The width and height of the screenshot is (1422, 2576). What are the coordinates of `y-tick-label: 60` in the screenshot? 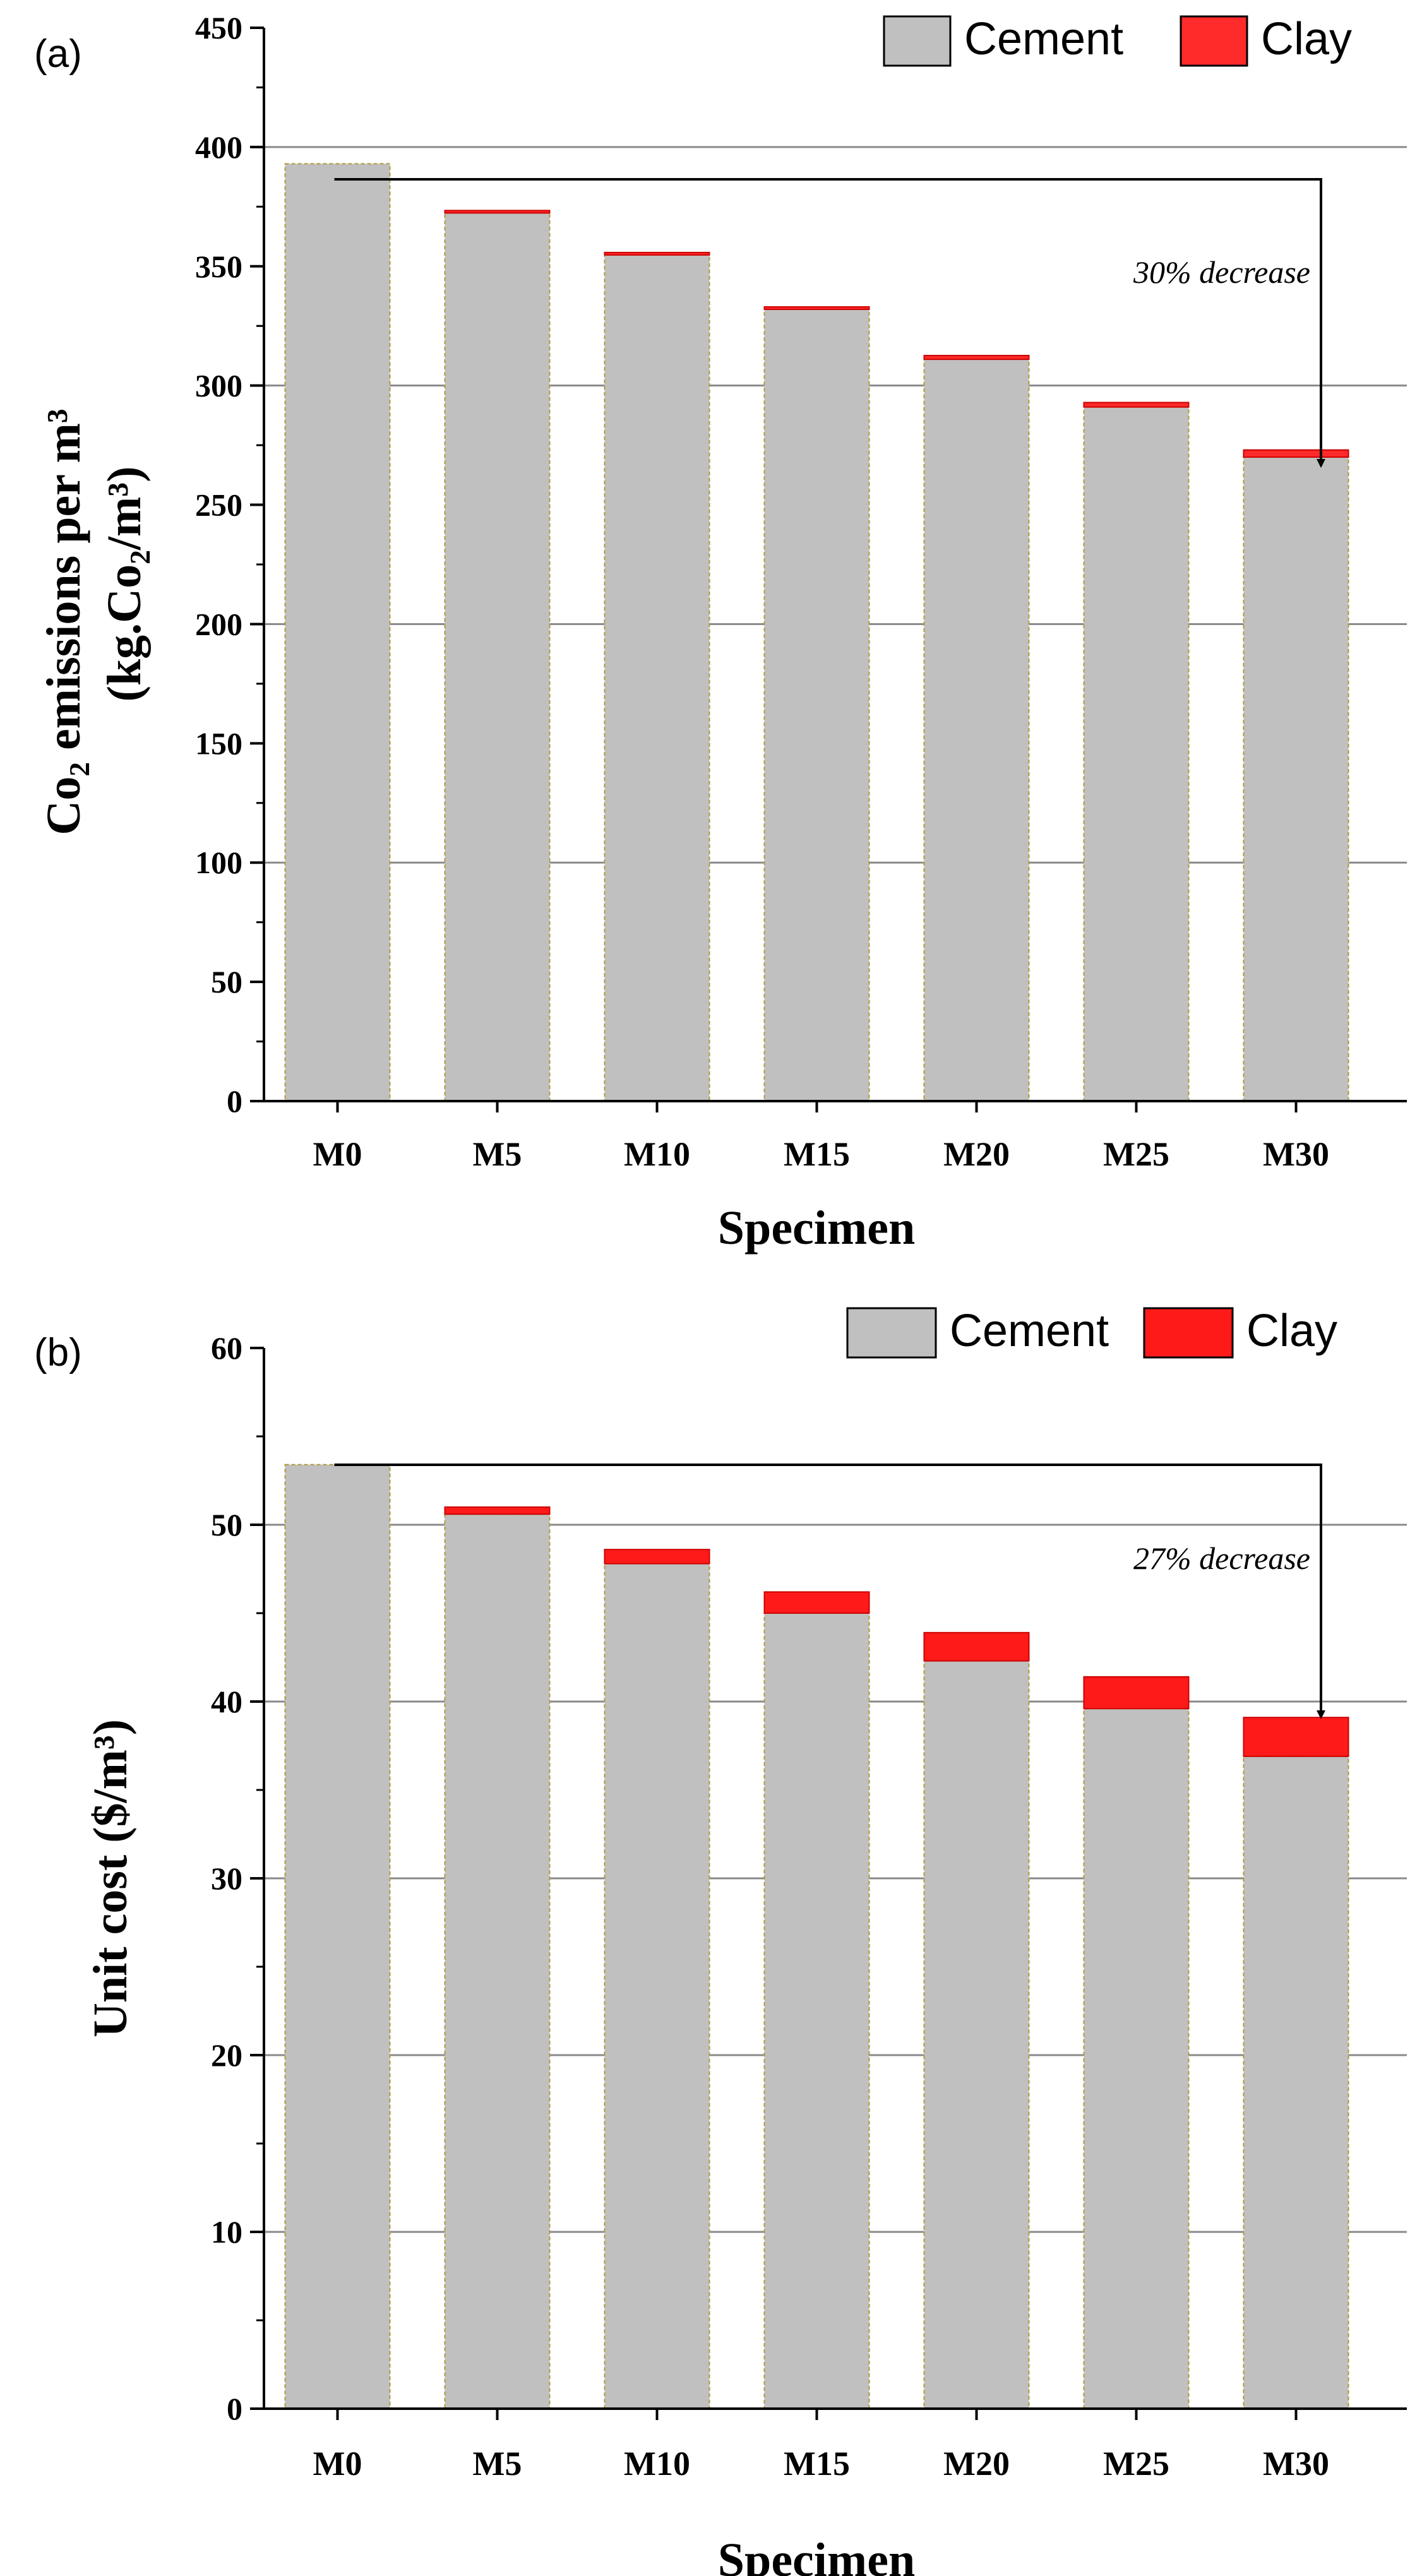 It's located at (227, 1348).